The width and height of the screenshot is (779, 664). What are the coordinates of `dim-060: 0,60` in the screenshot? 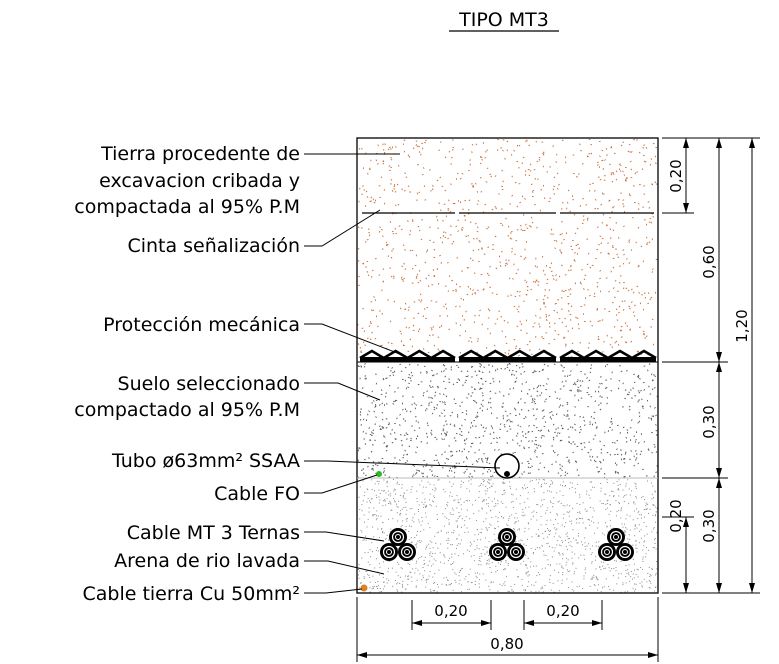 It's located at (709, 261).